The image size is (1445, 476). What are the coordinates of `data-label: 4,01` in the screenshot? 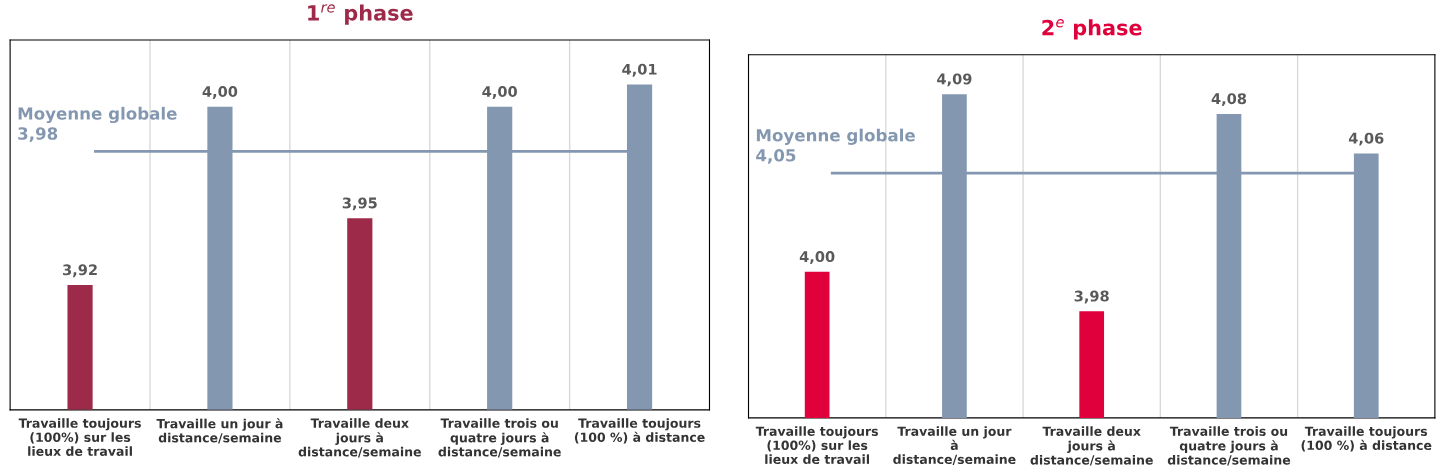 It's located at (639, 70).